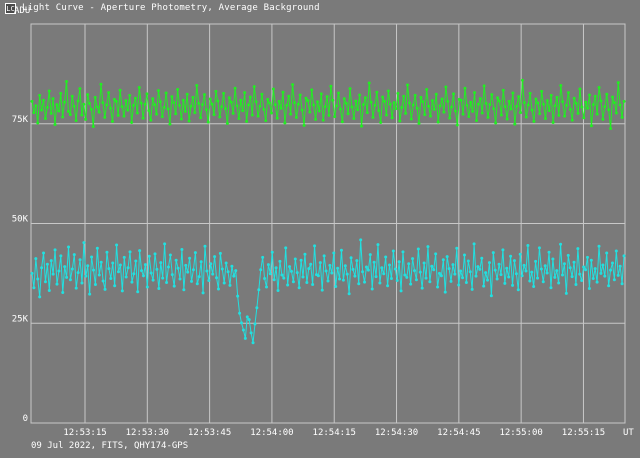 This screenshot has width=640, height=458. Describe the element at coordinates (20, 220) in the screenshot. I see `y-tick-label: 50K` at that location.